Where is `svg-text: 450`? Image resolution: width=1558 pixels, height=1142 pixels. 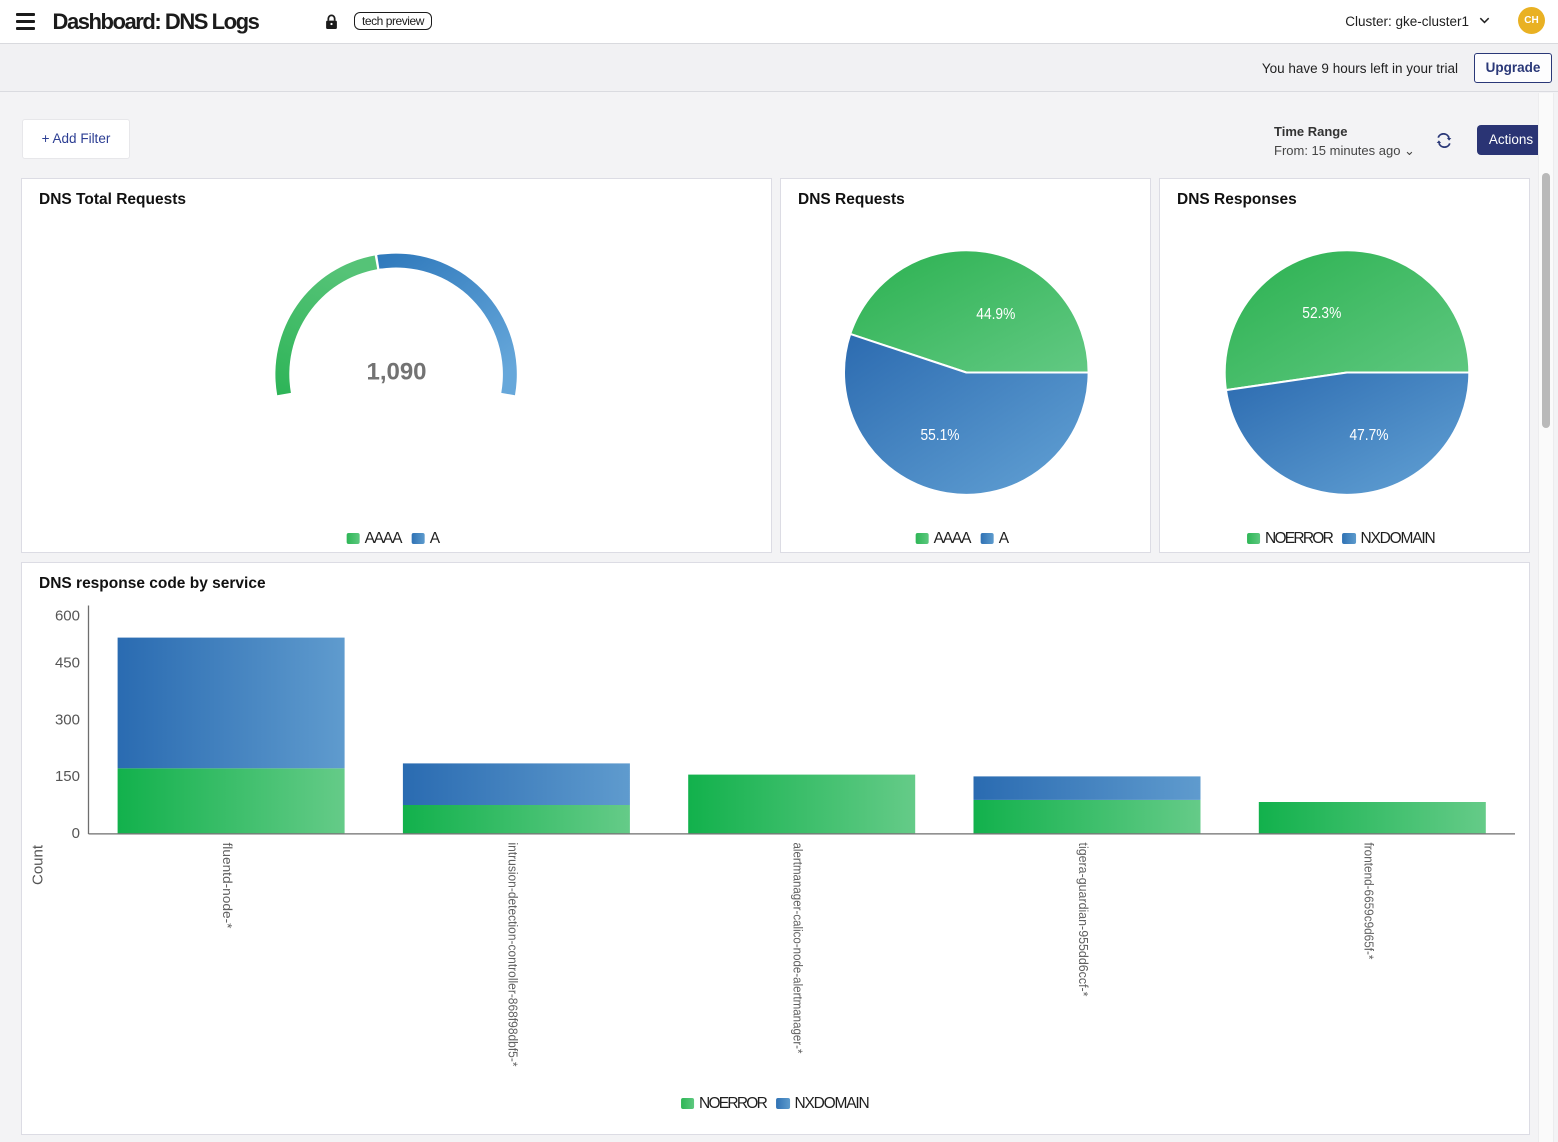
svg-text: 450 is located at coordinates (67, 662).